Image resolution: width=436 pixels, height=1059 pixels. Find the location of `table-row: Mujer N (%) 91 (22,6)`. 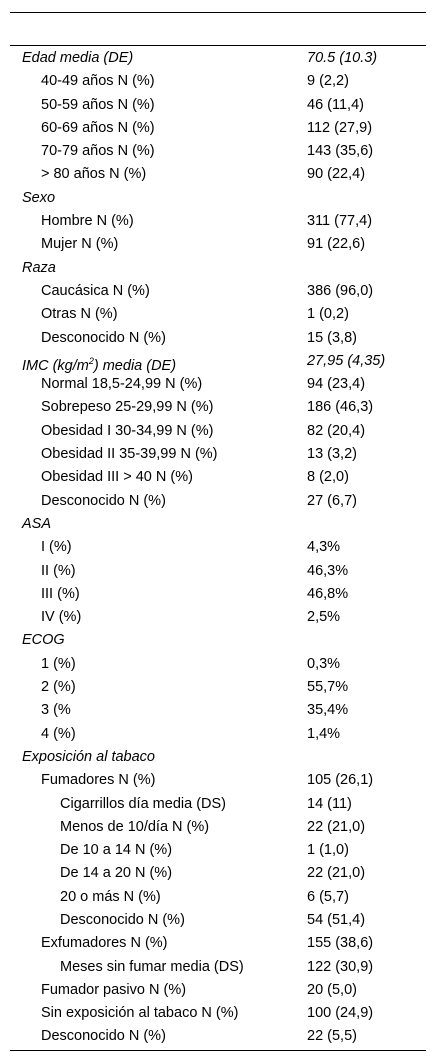

table-row: Mujer N (%) 91 (22,6) is located at coordinates (218, 244).